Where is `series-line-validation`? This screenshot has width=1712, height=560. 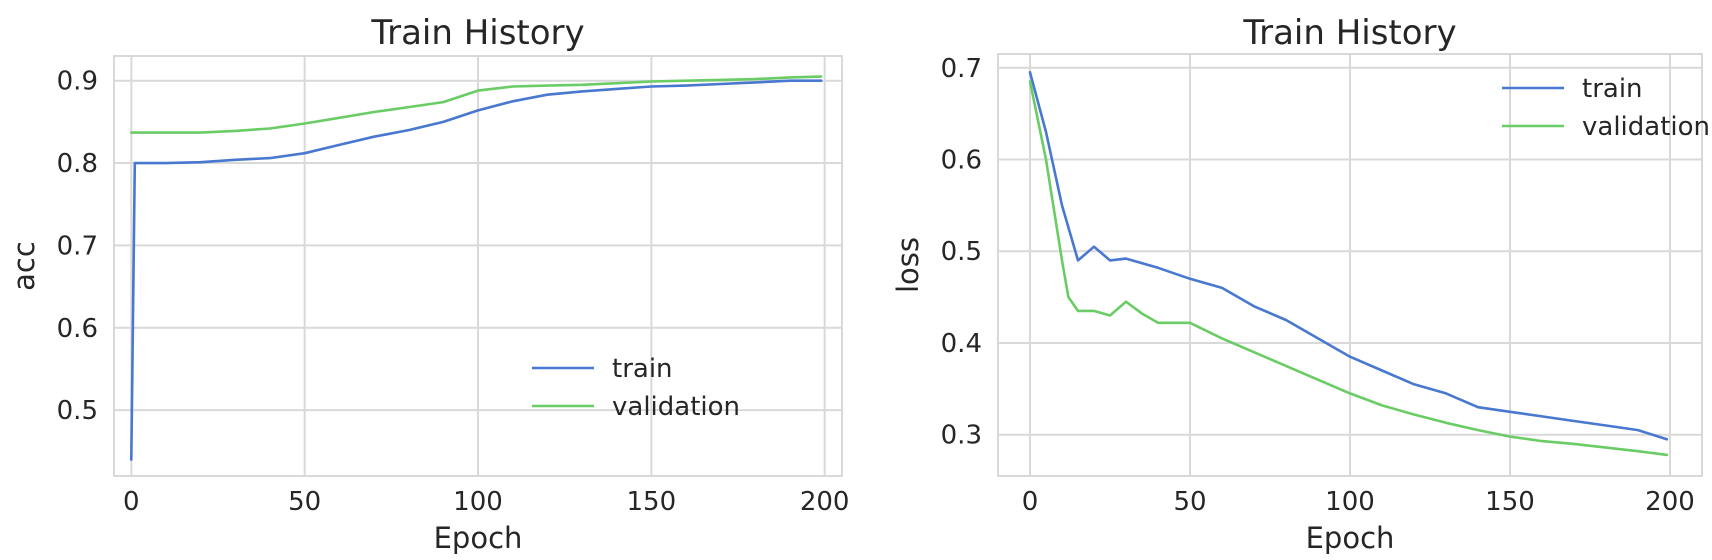
series-line-validation is located at coordinates (476, 104).